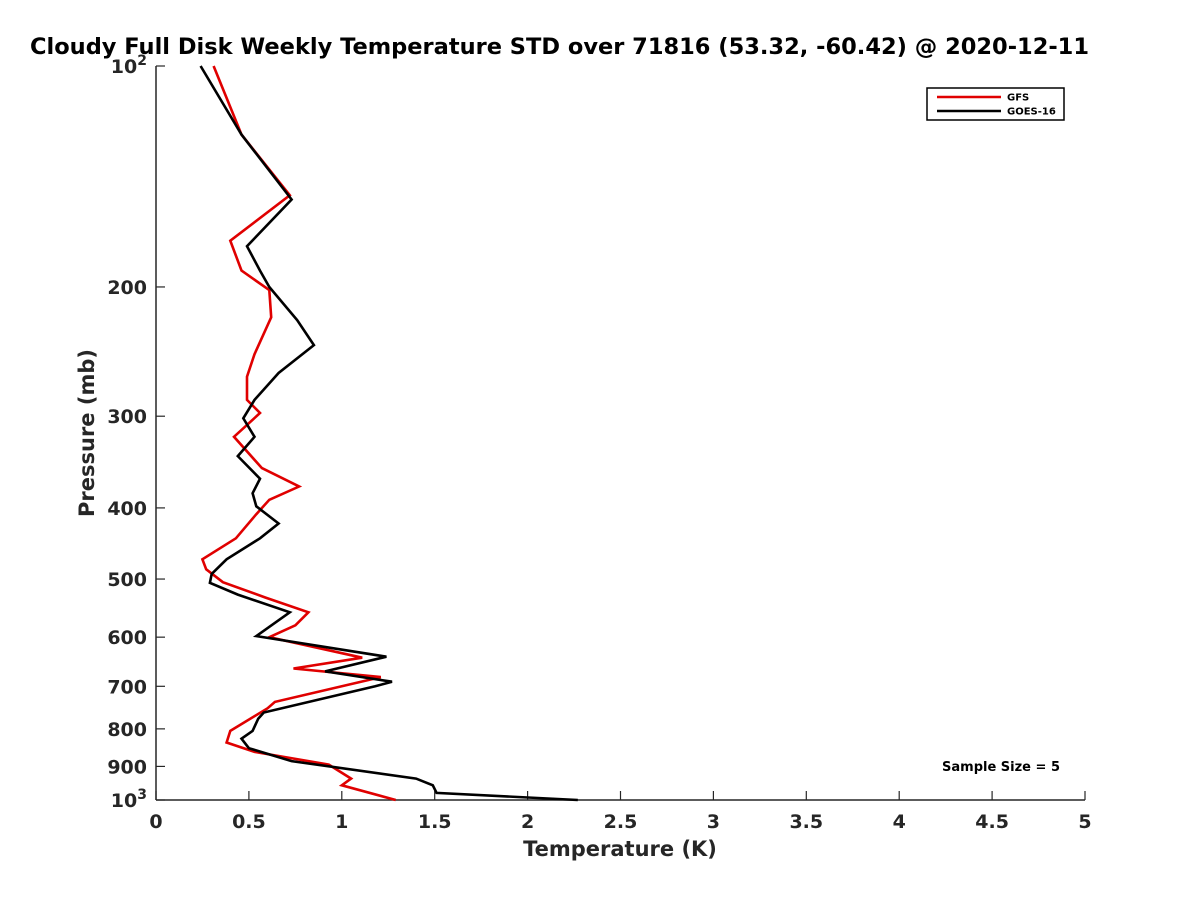 This screenshot has height=900, width=1200. What do you see at coordinates (527, 822) in the screenshot?
I see `x-tick-label: 2` at bounding box center [527, 822].